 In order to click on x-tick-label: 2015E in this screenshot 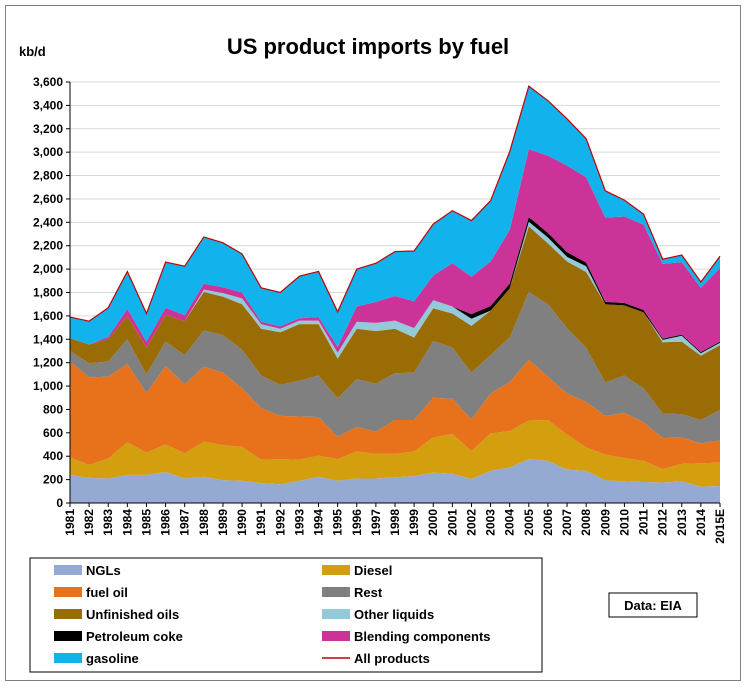, I will do `click(720, 526)`.